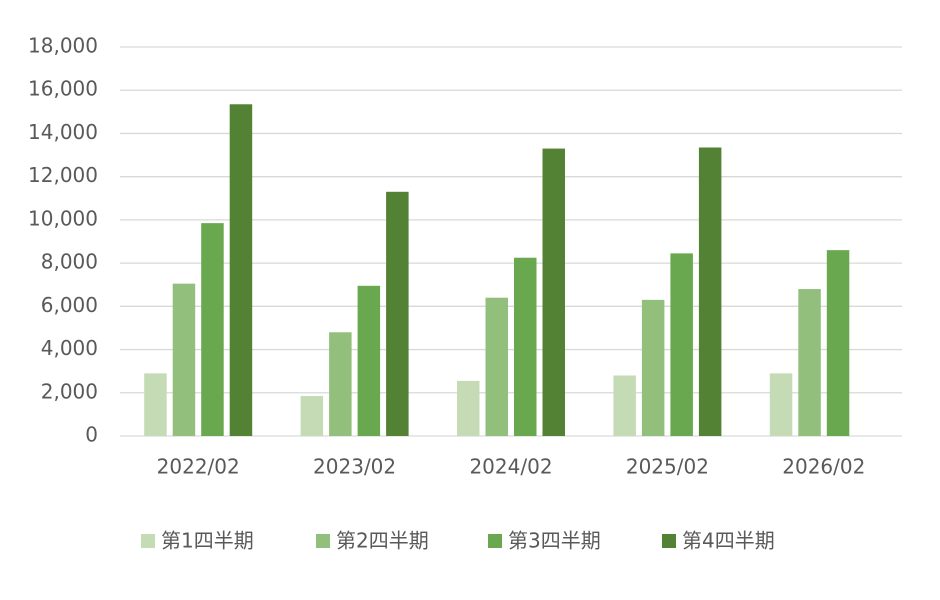  I want to click on y-tick-label: 12,000, so click(63, 175).